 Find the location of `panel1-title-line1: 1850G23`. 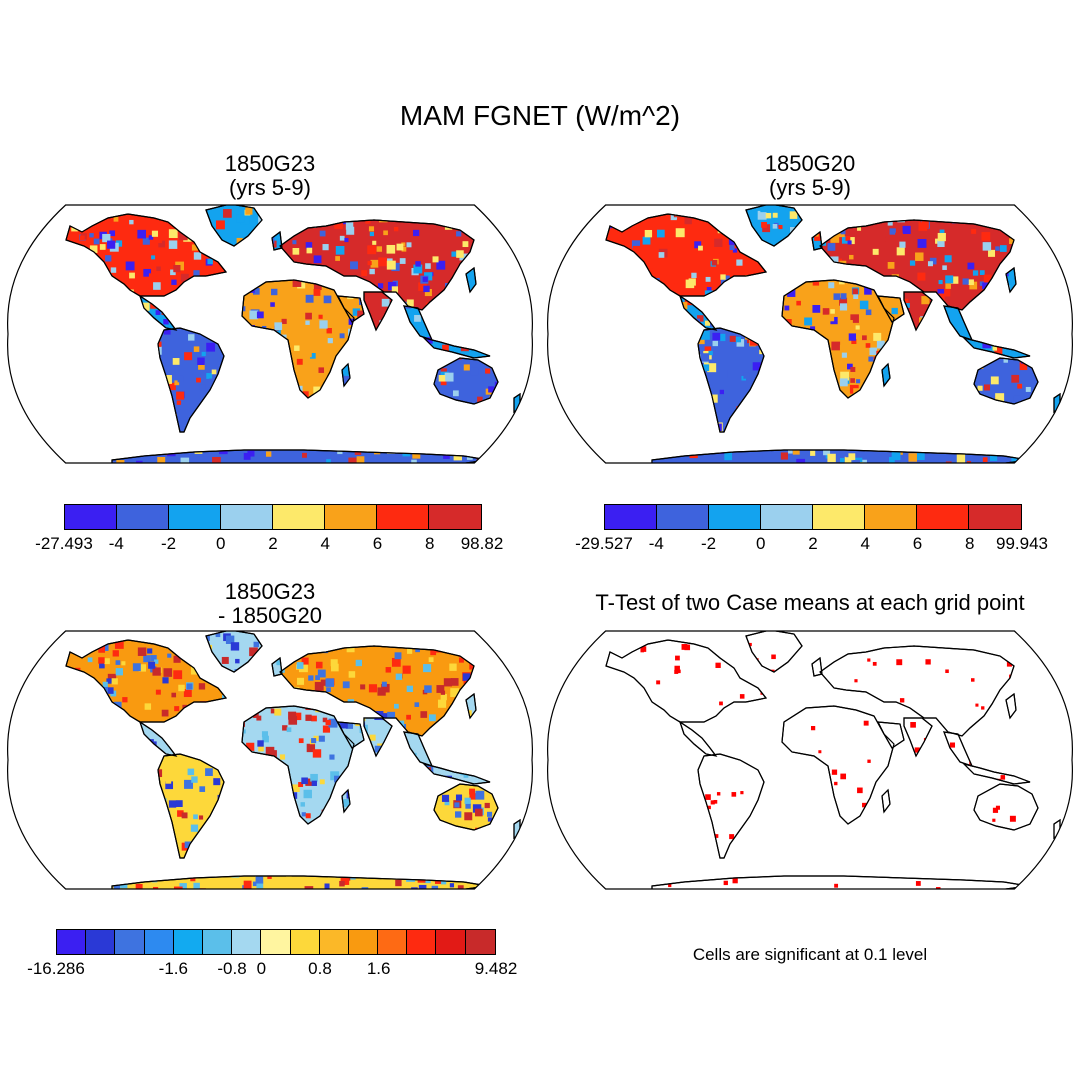

panel1-title-line1: 1850G23 is located at coordinates (270, 163).